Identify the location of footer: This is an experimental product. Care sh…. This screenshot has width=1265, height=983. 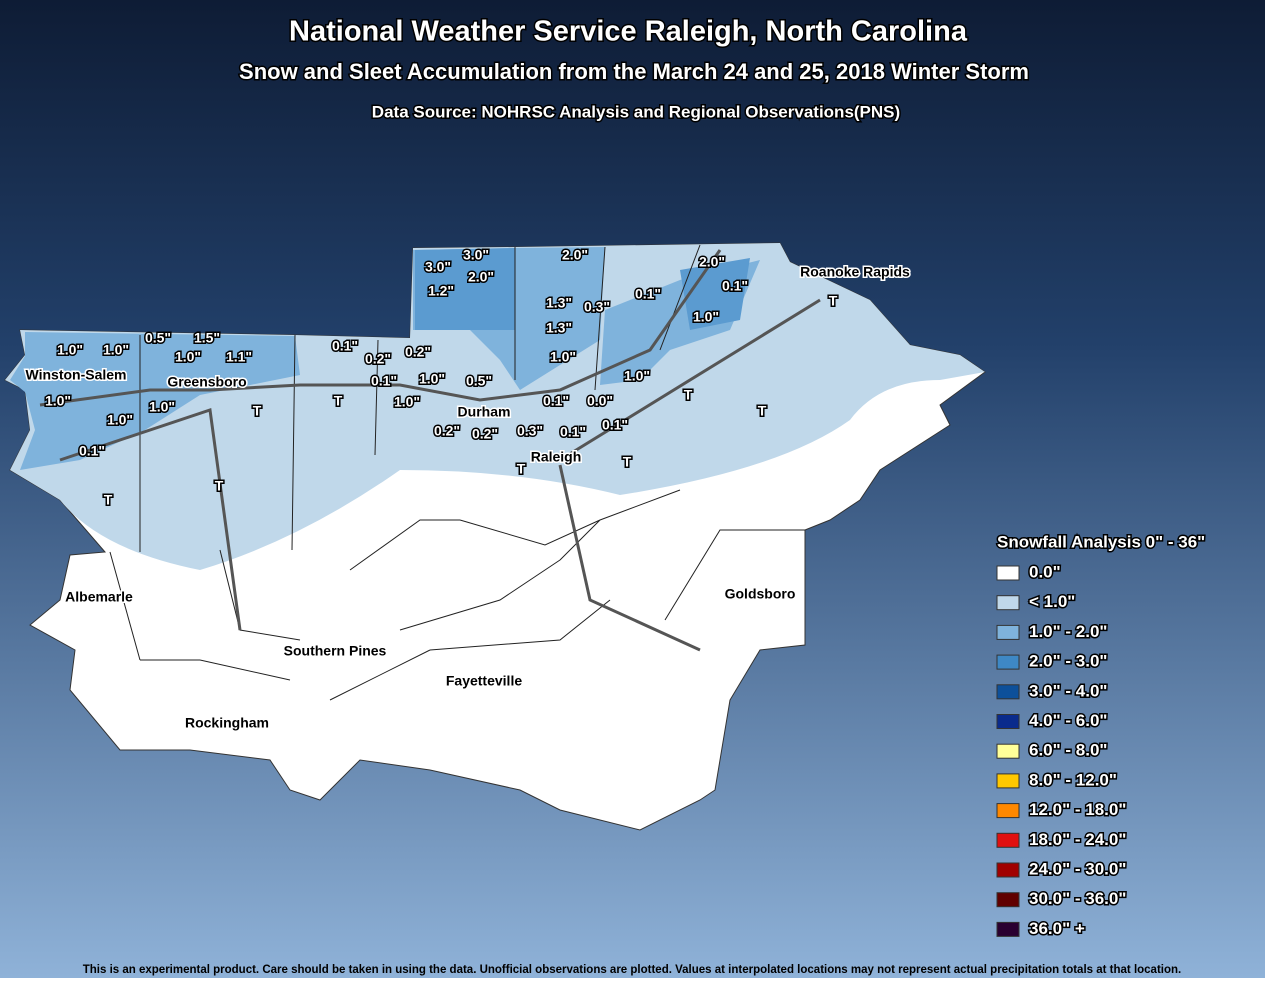
(632, 970).